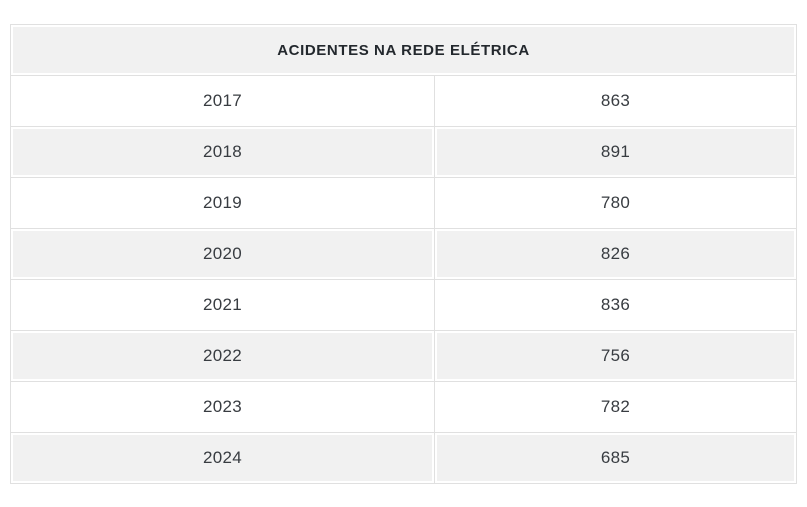  Describe the element at coordinates (615, 101) in the screenshot. I see `value-cell: 863` at that location.